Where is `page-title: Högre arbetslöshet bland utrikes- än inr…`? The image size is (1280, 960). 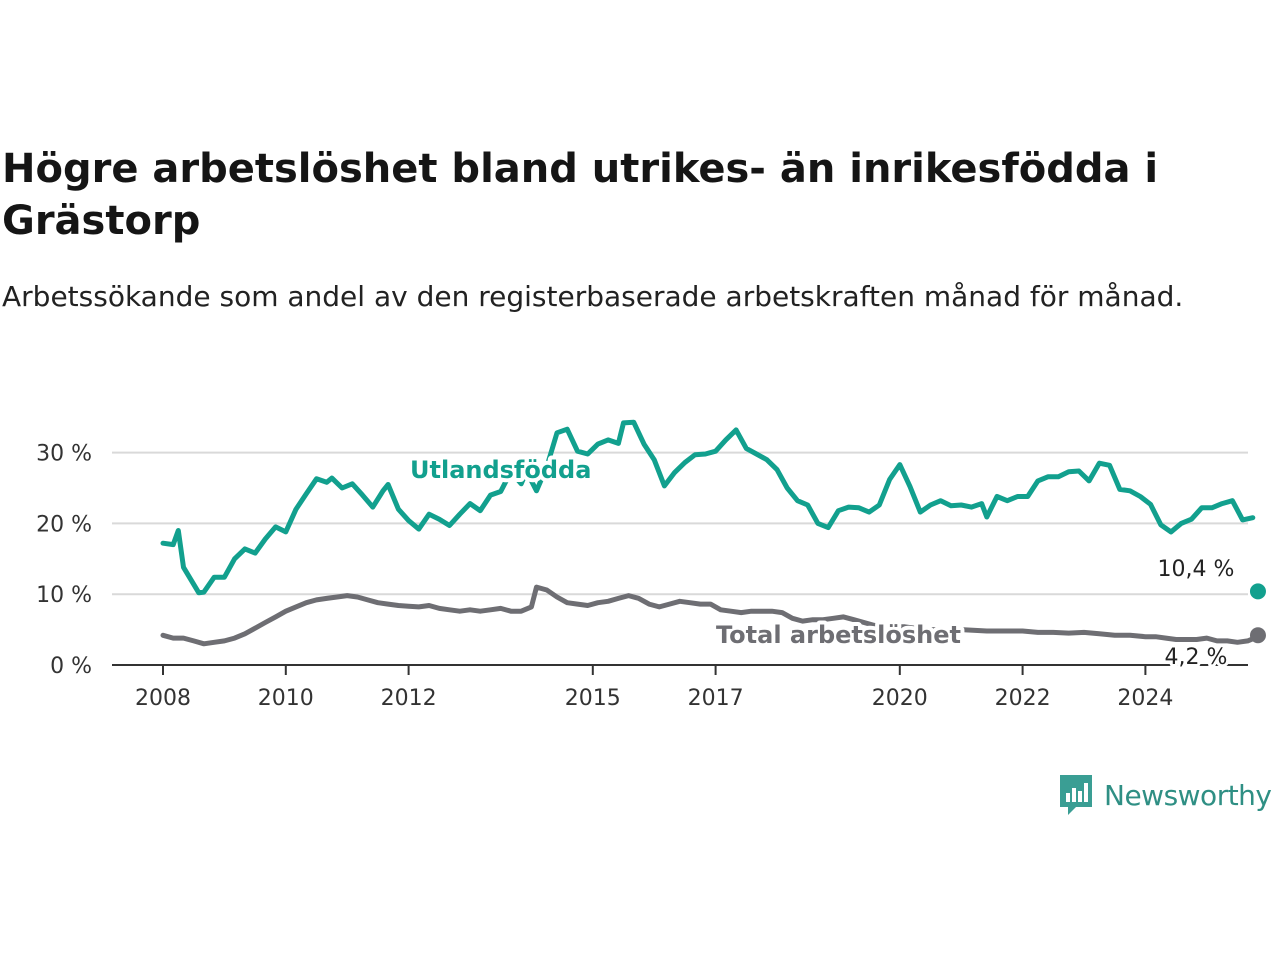 page-title: Högre arbetslöshet bland utrikes- än inr… is located at coordinates (580, 195).